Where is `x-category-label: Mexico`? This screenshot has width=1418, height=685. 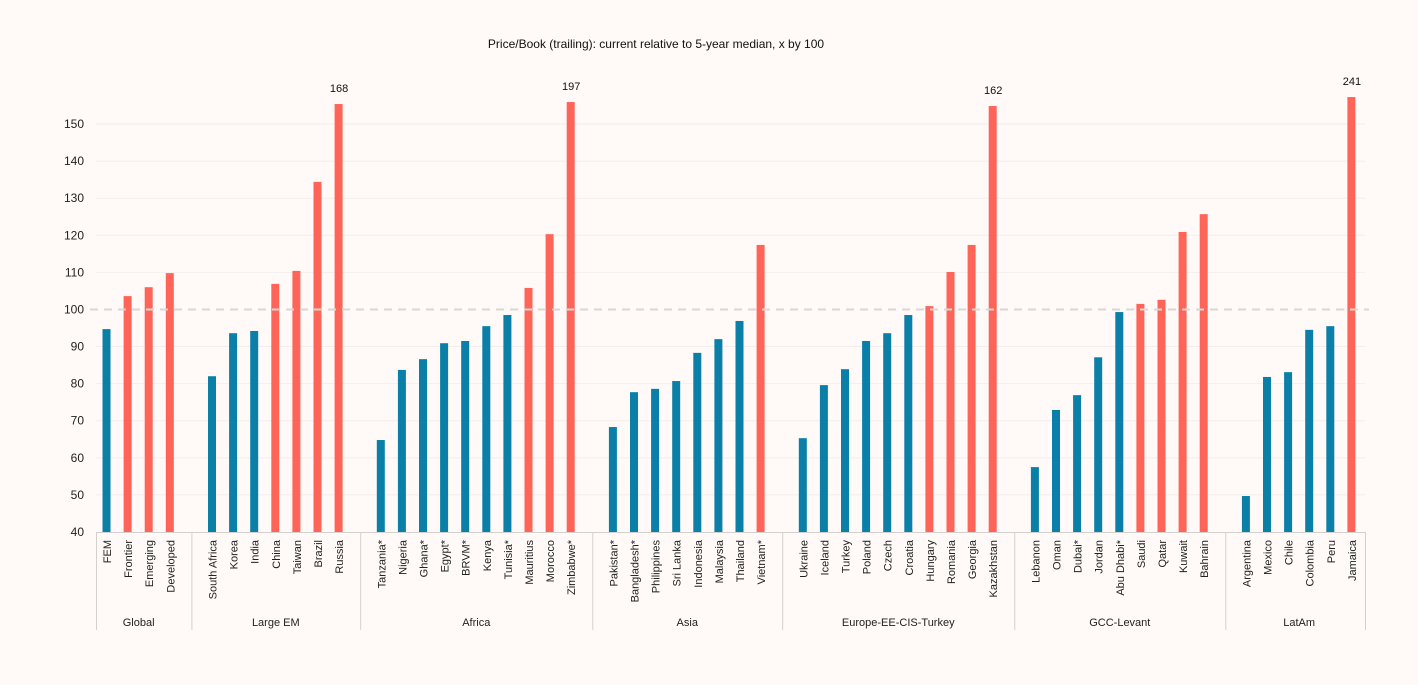
x-category-label: Mexico is located at coordinates (1269, 557).